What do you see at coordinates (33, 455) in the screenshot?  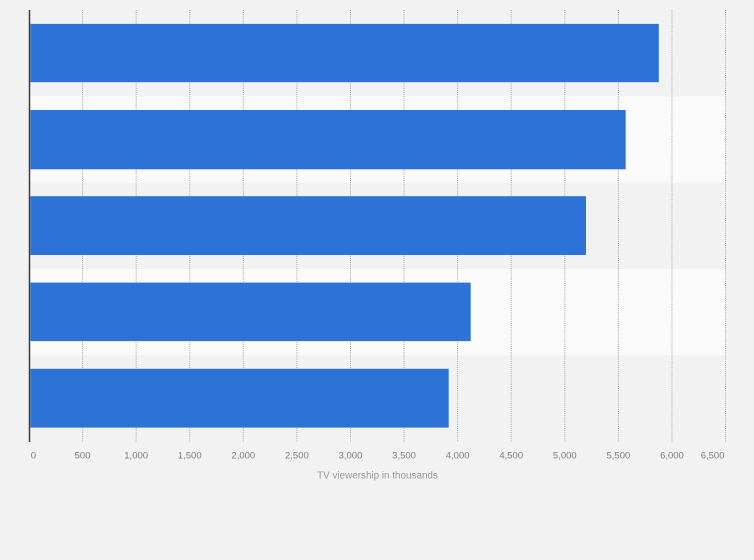 I see `svg-text: 0` at bounding box center [33, 455].